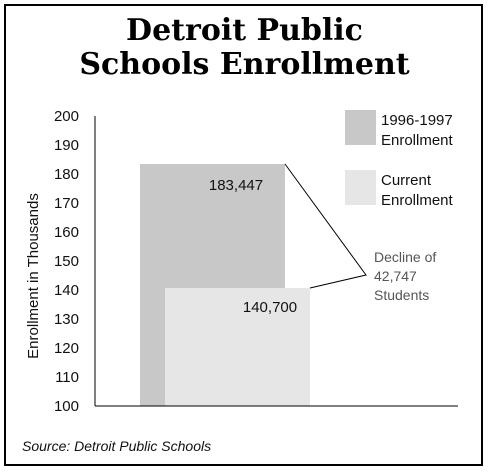 Image resolution: width=489 pixels, height=472 pixels. I want to click on y-tick-label: 190, so click(66, 145).